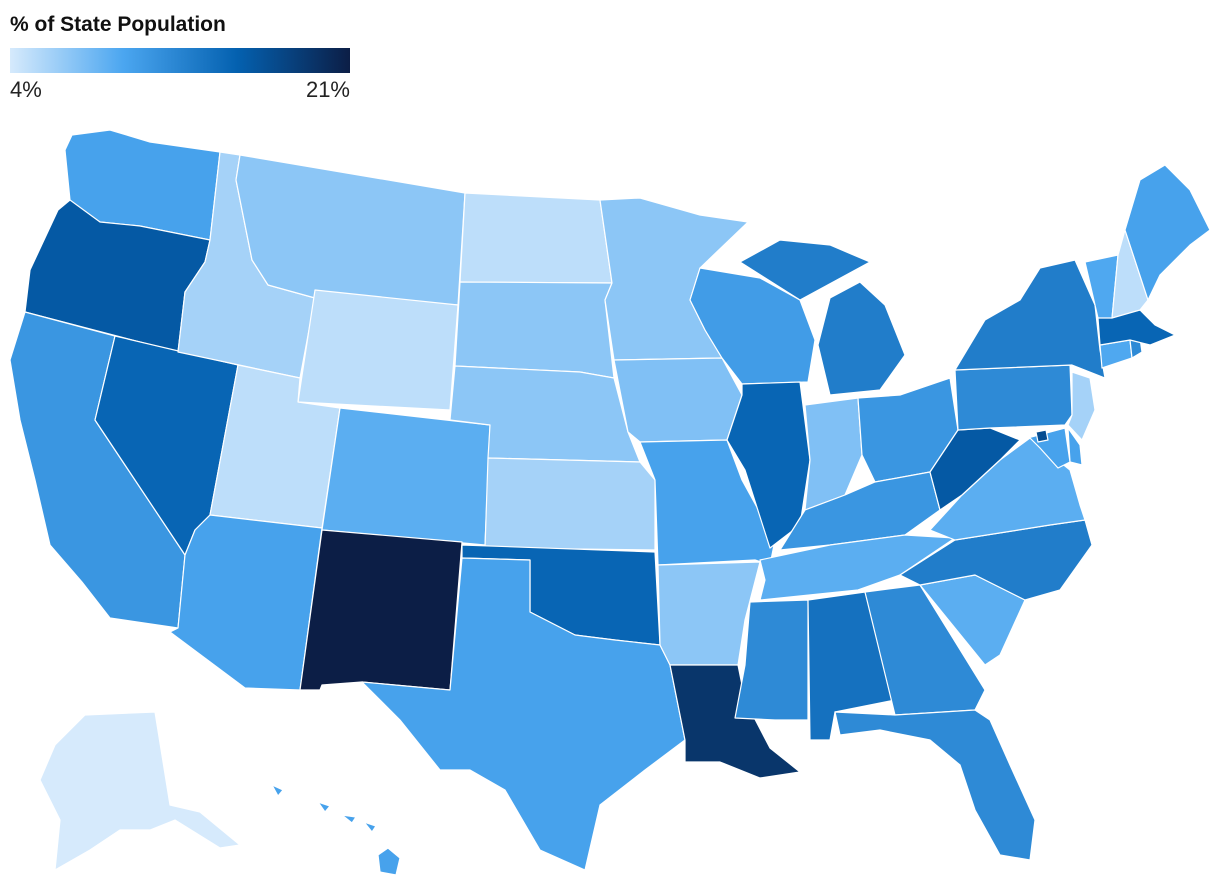 The image size is (1220, 894). Describe the element at coordinates (1130, 274) in the screenshot. I see `state-NH` at that location.